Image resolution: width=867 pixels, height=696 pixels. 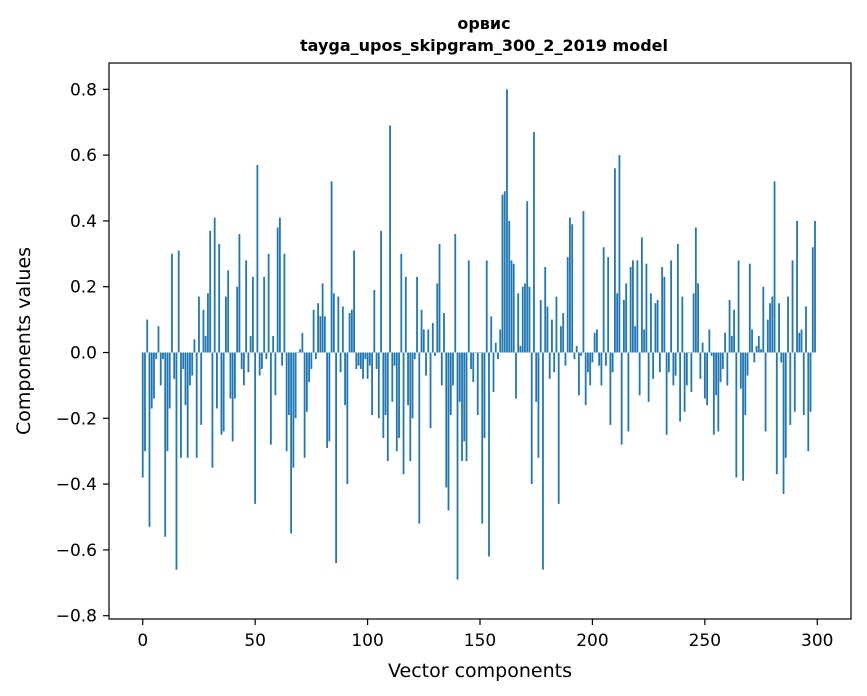 I want to click on x-tick-label: 200, so click(x=592, y=641).